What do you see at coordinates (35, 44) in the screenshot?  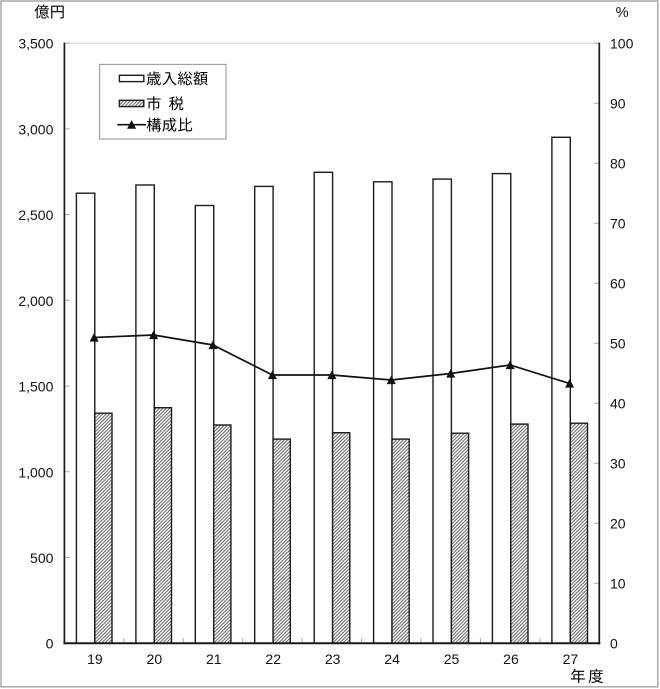 I see `svg-text: 3,500` at bounding box center [35, 44].